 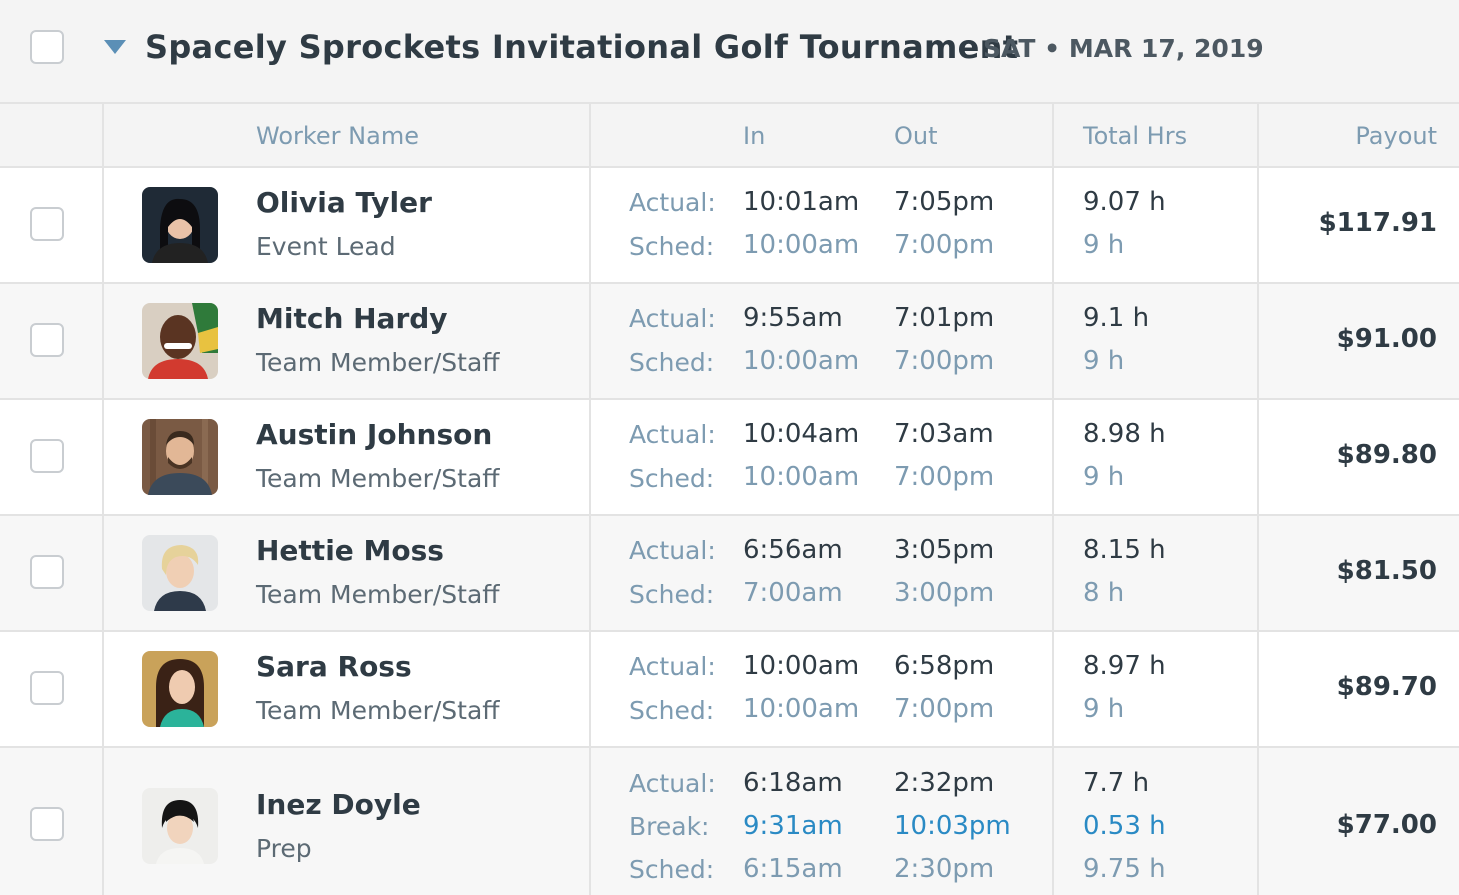 What do you see at coordinates (1124, 434) in the screenshot?
I see `actual-hours: 8.98 h` at bounding box center [1124, 434].